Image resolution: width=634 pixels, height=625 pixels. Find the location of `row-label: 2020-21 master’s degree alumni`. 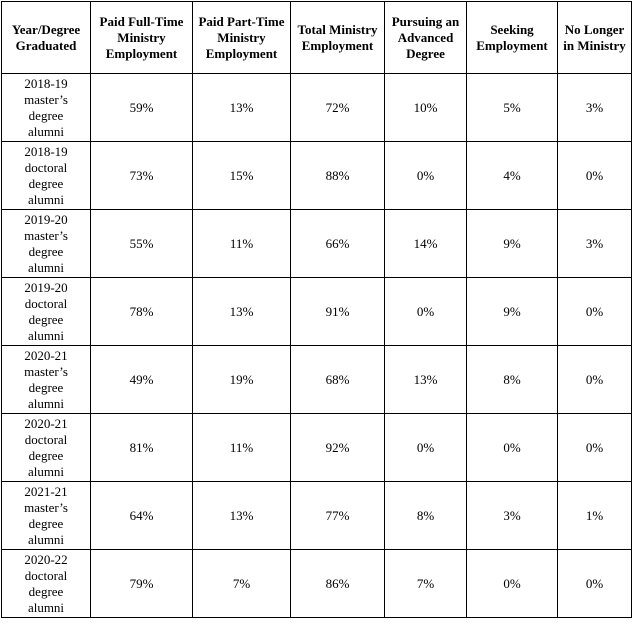

row-label: 2020-21 master’s degree alumni is located at coordinates (46, 379).